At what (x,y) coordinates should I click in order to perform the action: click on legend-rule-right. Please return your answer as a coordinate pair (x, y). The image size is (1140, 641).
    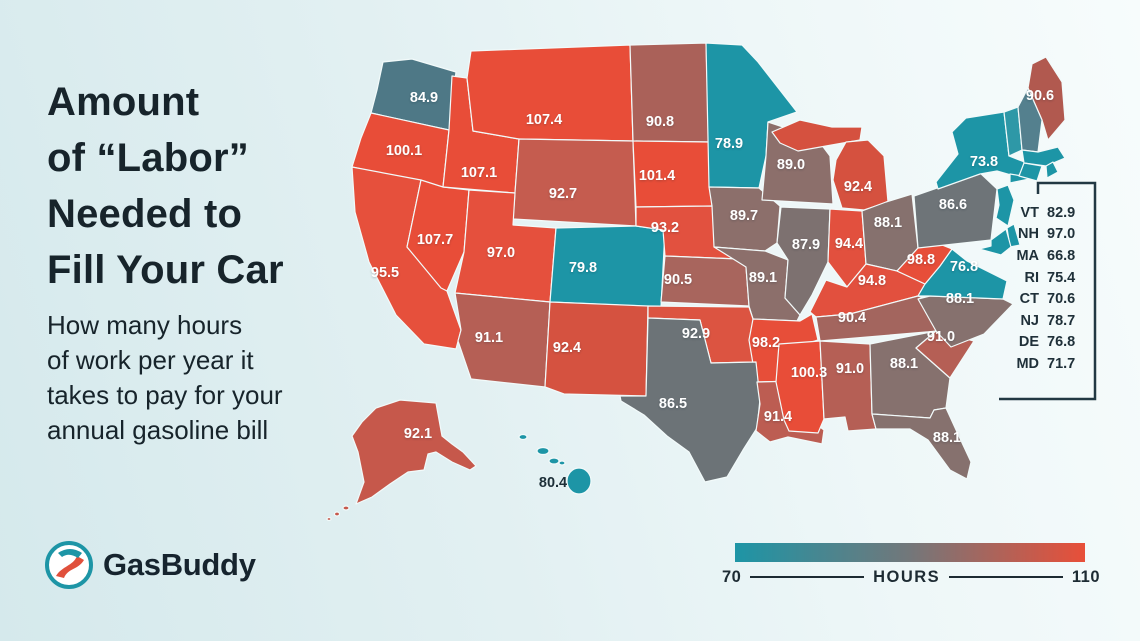
    Looking at the image, I should click on (1006, 577).